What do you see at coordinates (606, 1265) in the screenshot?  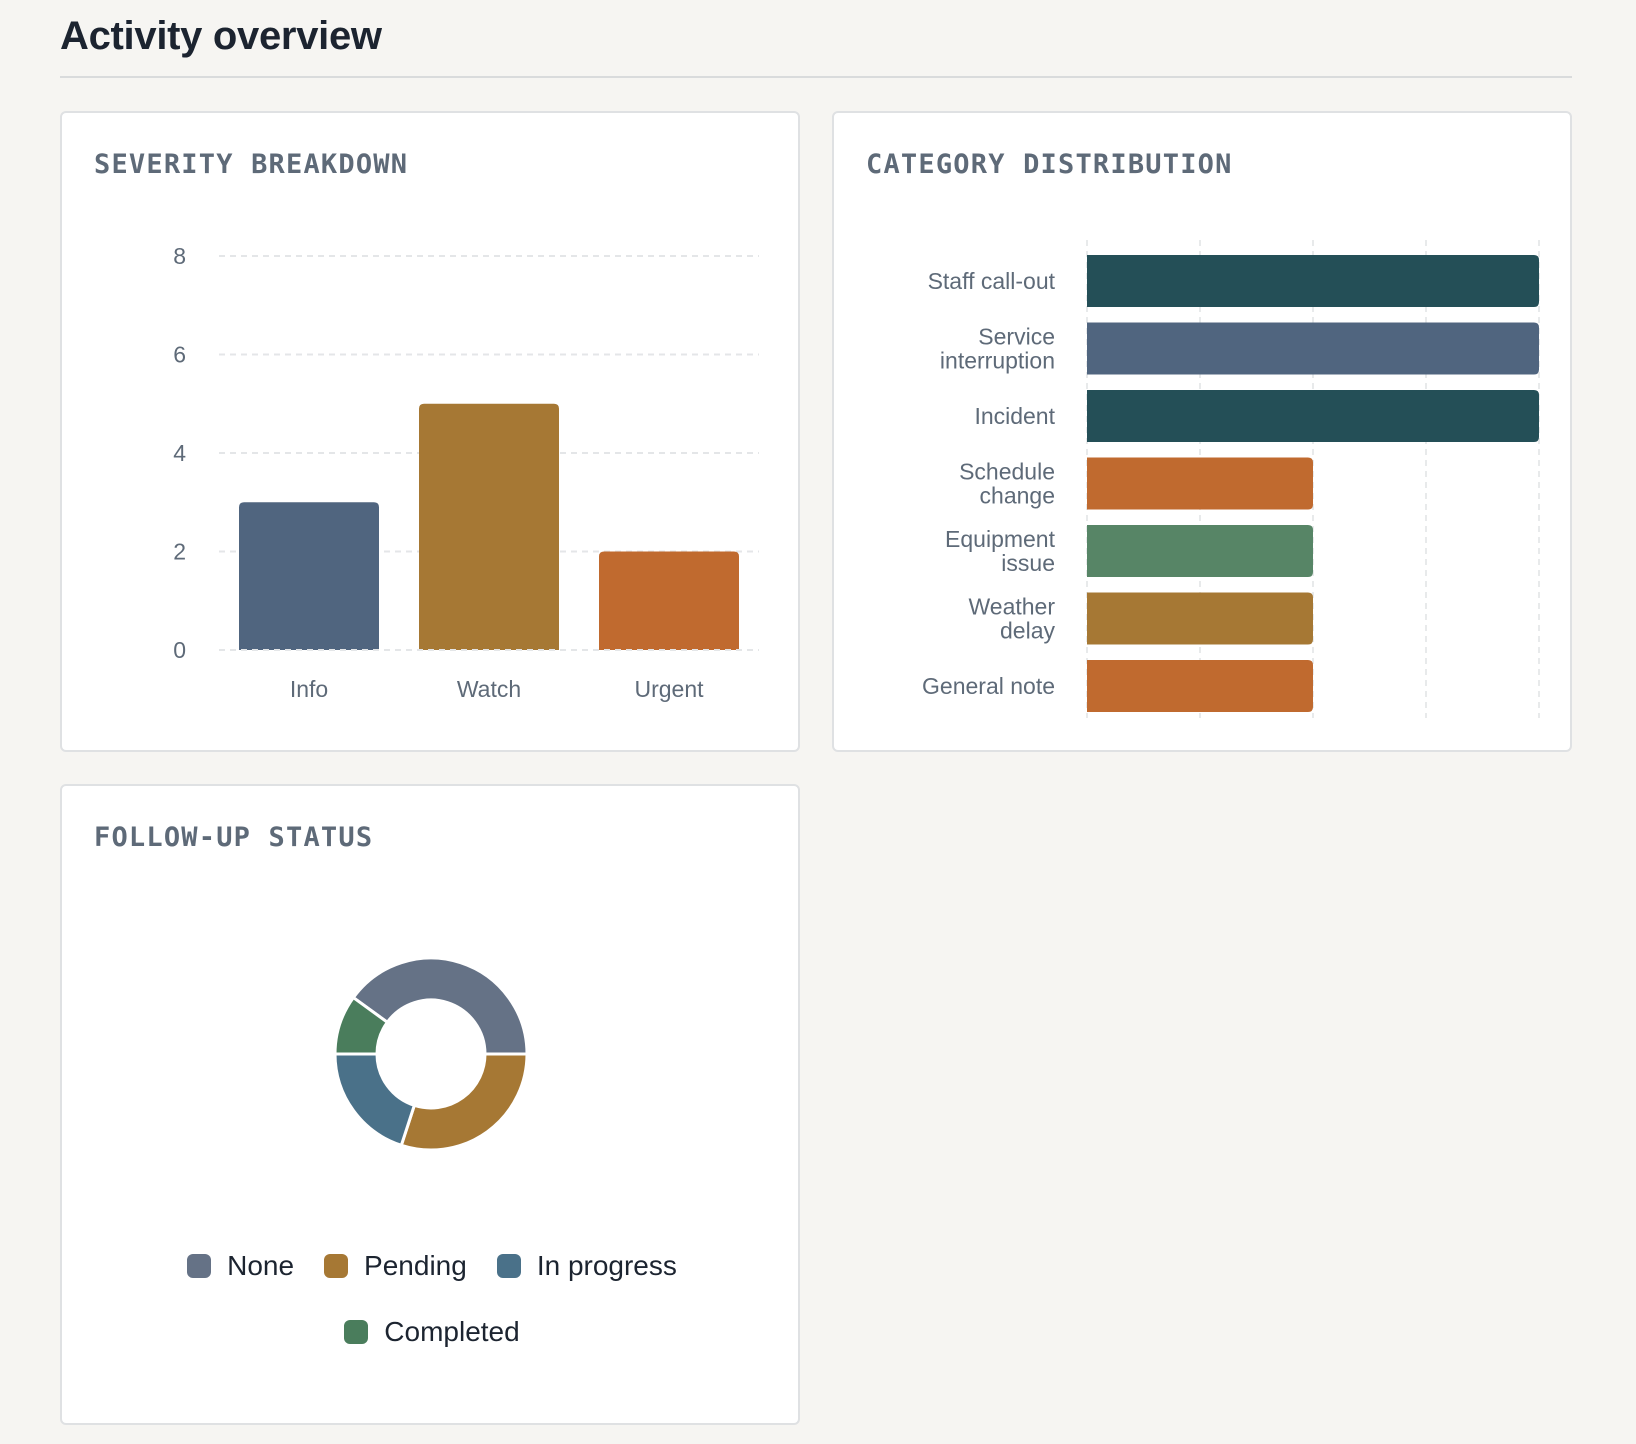 I see `legend-label: In progress` at bounding box center [606, 1265].